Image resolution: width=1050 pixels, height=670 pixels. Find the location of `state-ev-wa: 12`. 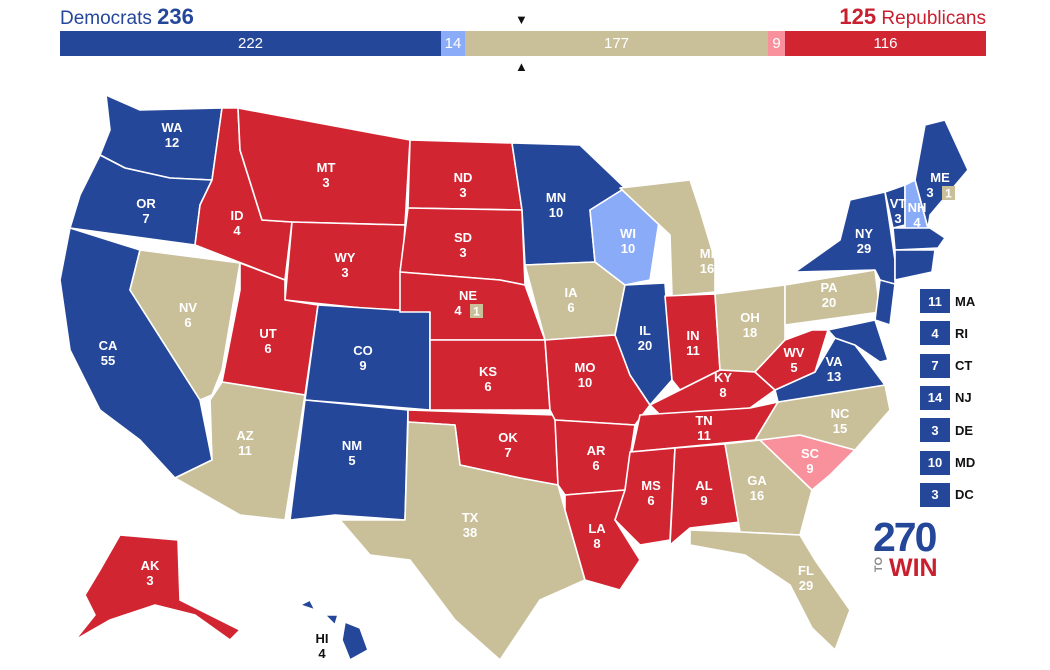

state-ev-wa: 12 is located at coordinates (172, 142).